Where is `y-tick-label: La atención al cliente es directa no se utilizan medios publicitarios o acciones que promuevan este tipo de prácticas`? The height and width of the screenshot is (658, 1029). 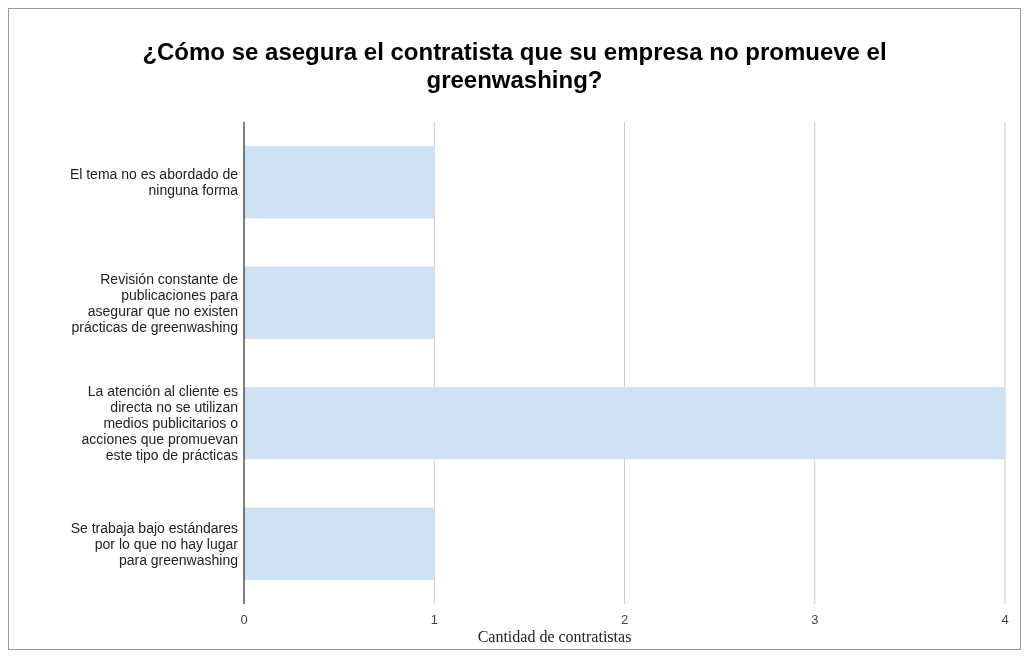
y-tick-label: La atención al cliente es directa no se utilizan medios publicitarios o acciones que promuevan este tipo de prácticas is located at coordinates (160, 423).